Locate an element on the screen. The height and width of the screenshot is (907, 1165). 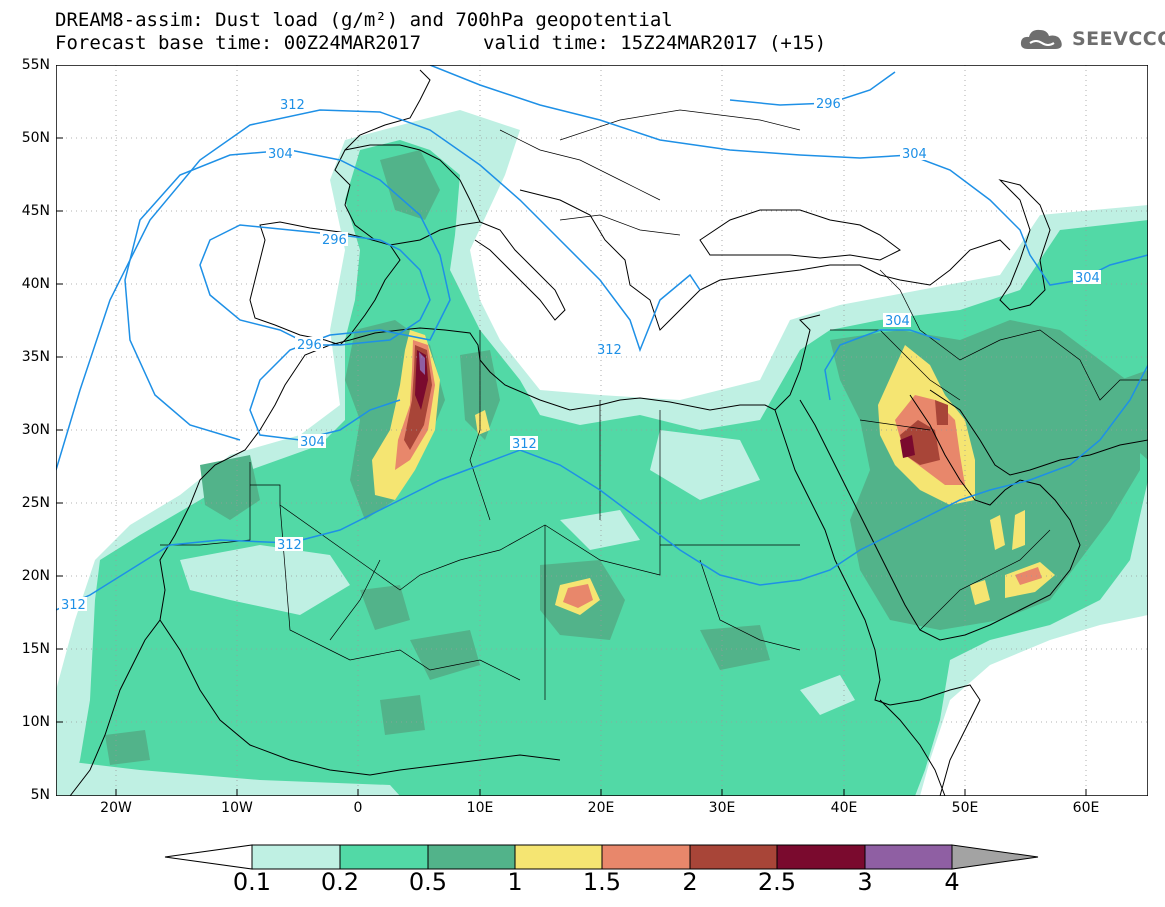
lon-label-40e: 40E is located at coordinates (844, 808).